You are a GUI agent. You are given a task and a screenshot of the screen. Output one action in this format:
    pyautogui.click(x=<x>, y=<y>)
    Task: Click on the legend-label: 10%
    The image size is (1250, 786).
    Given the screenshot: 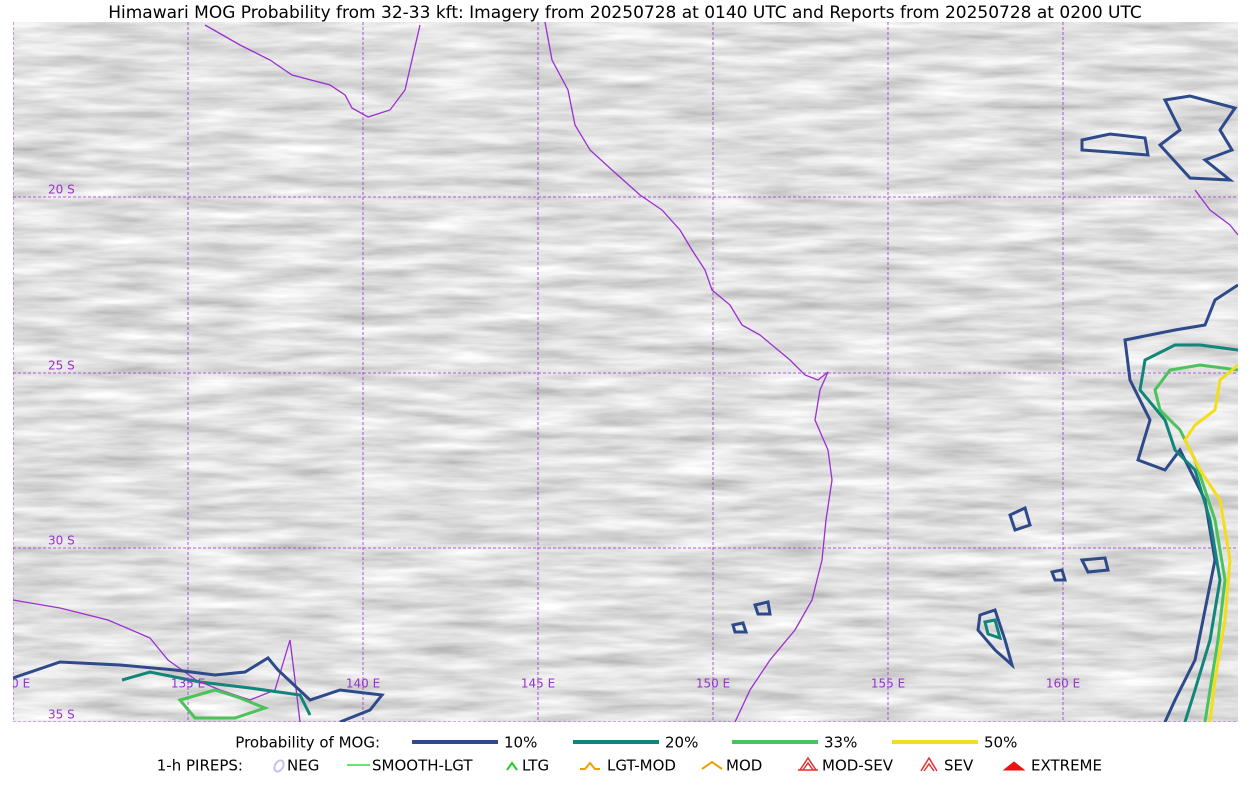 What is the action you would take?
    pyautogui.click(x=520, y=743)
    